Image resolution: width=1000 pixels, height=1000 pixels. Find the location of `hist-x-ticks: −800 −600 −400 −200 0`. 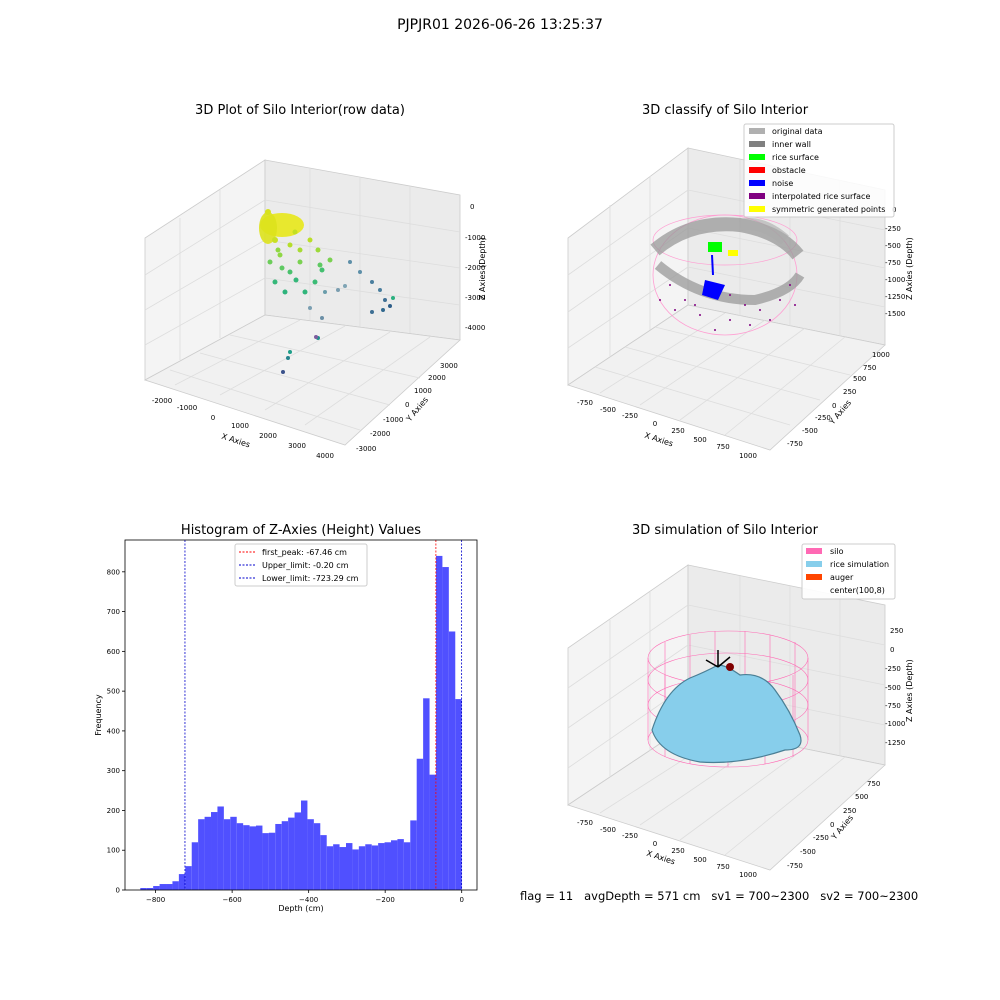

hist-x-ticks: −800 −600 −400 −200 0 is located at coordinates (305, 897).